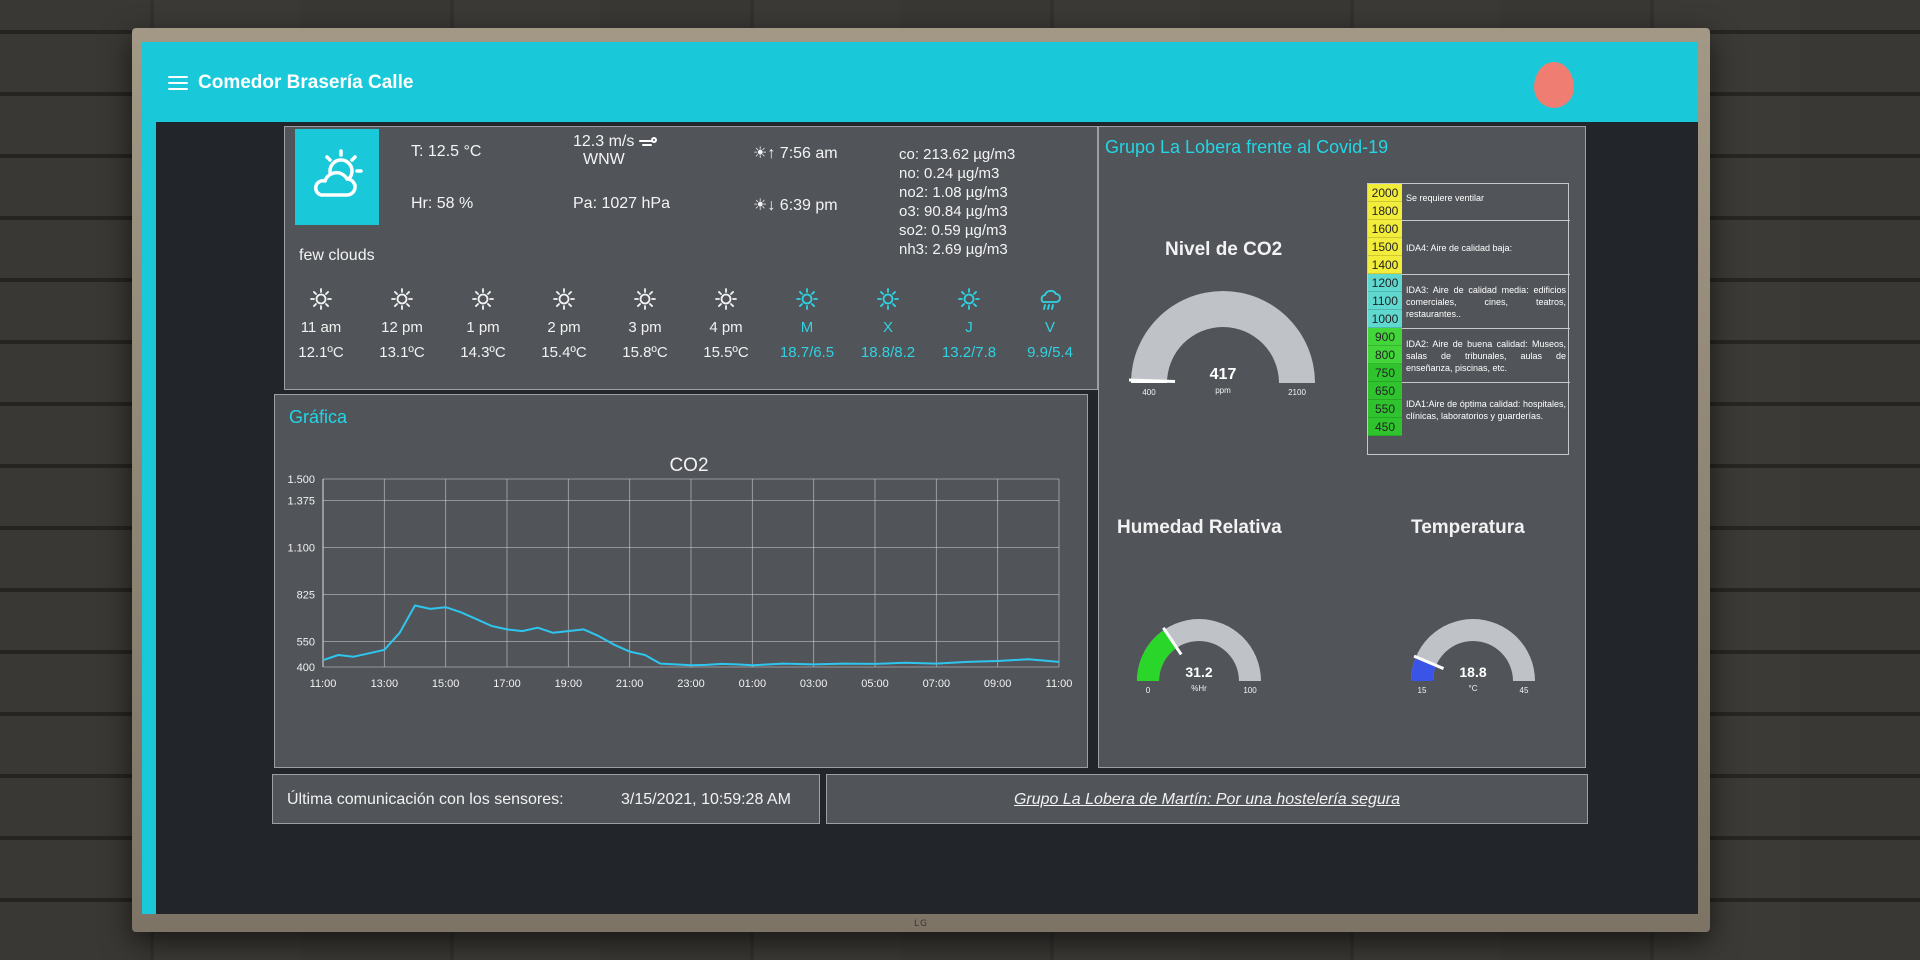 This screenshot has width=1920, height=960. What do you see at coordinates (301, 501) in the screenshot?
I see `y-tick-label: 1.375` at bounding box center [301, 501].